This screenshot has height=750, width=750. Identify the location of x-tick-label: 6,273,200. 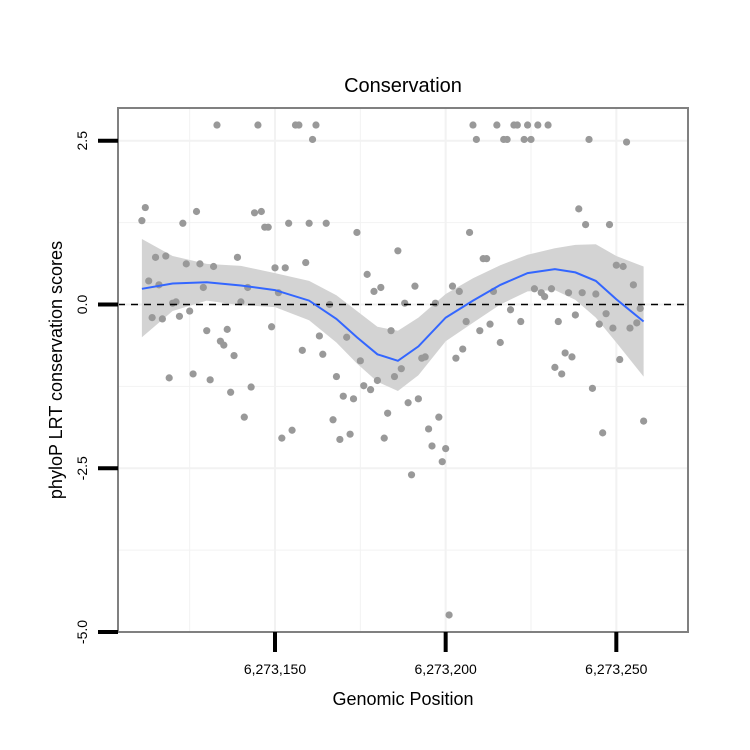
(446, 669).